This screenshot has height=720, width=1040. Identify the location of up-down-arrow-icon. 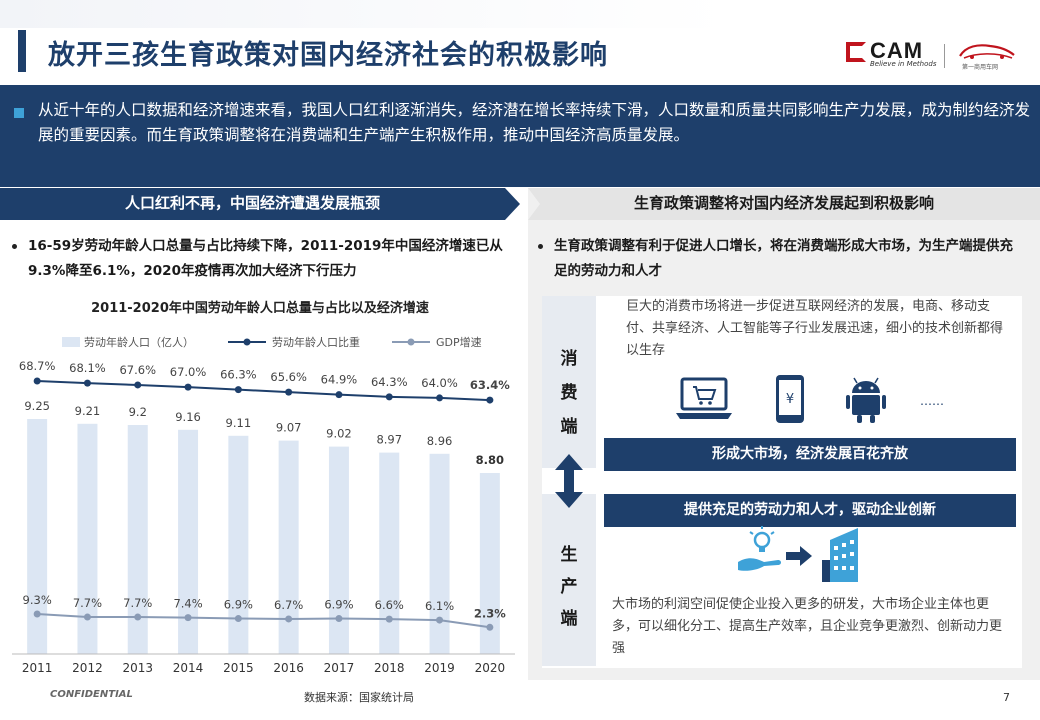
(569, 481).